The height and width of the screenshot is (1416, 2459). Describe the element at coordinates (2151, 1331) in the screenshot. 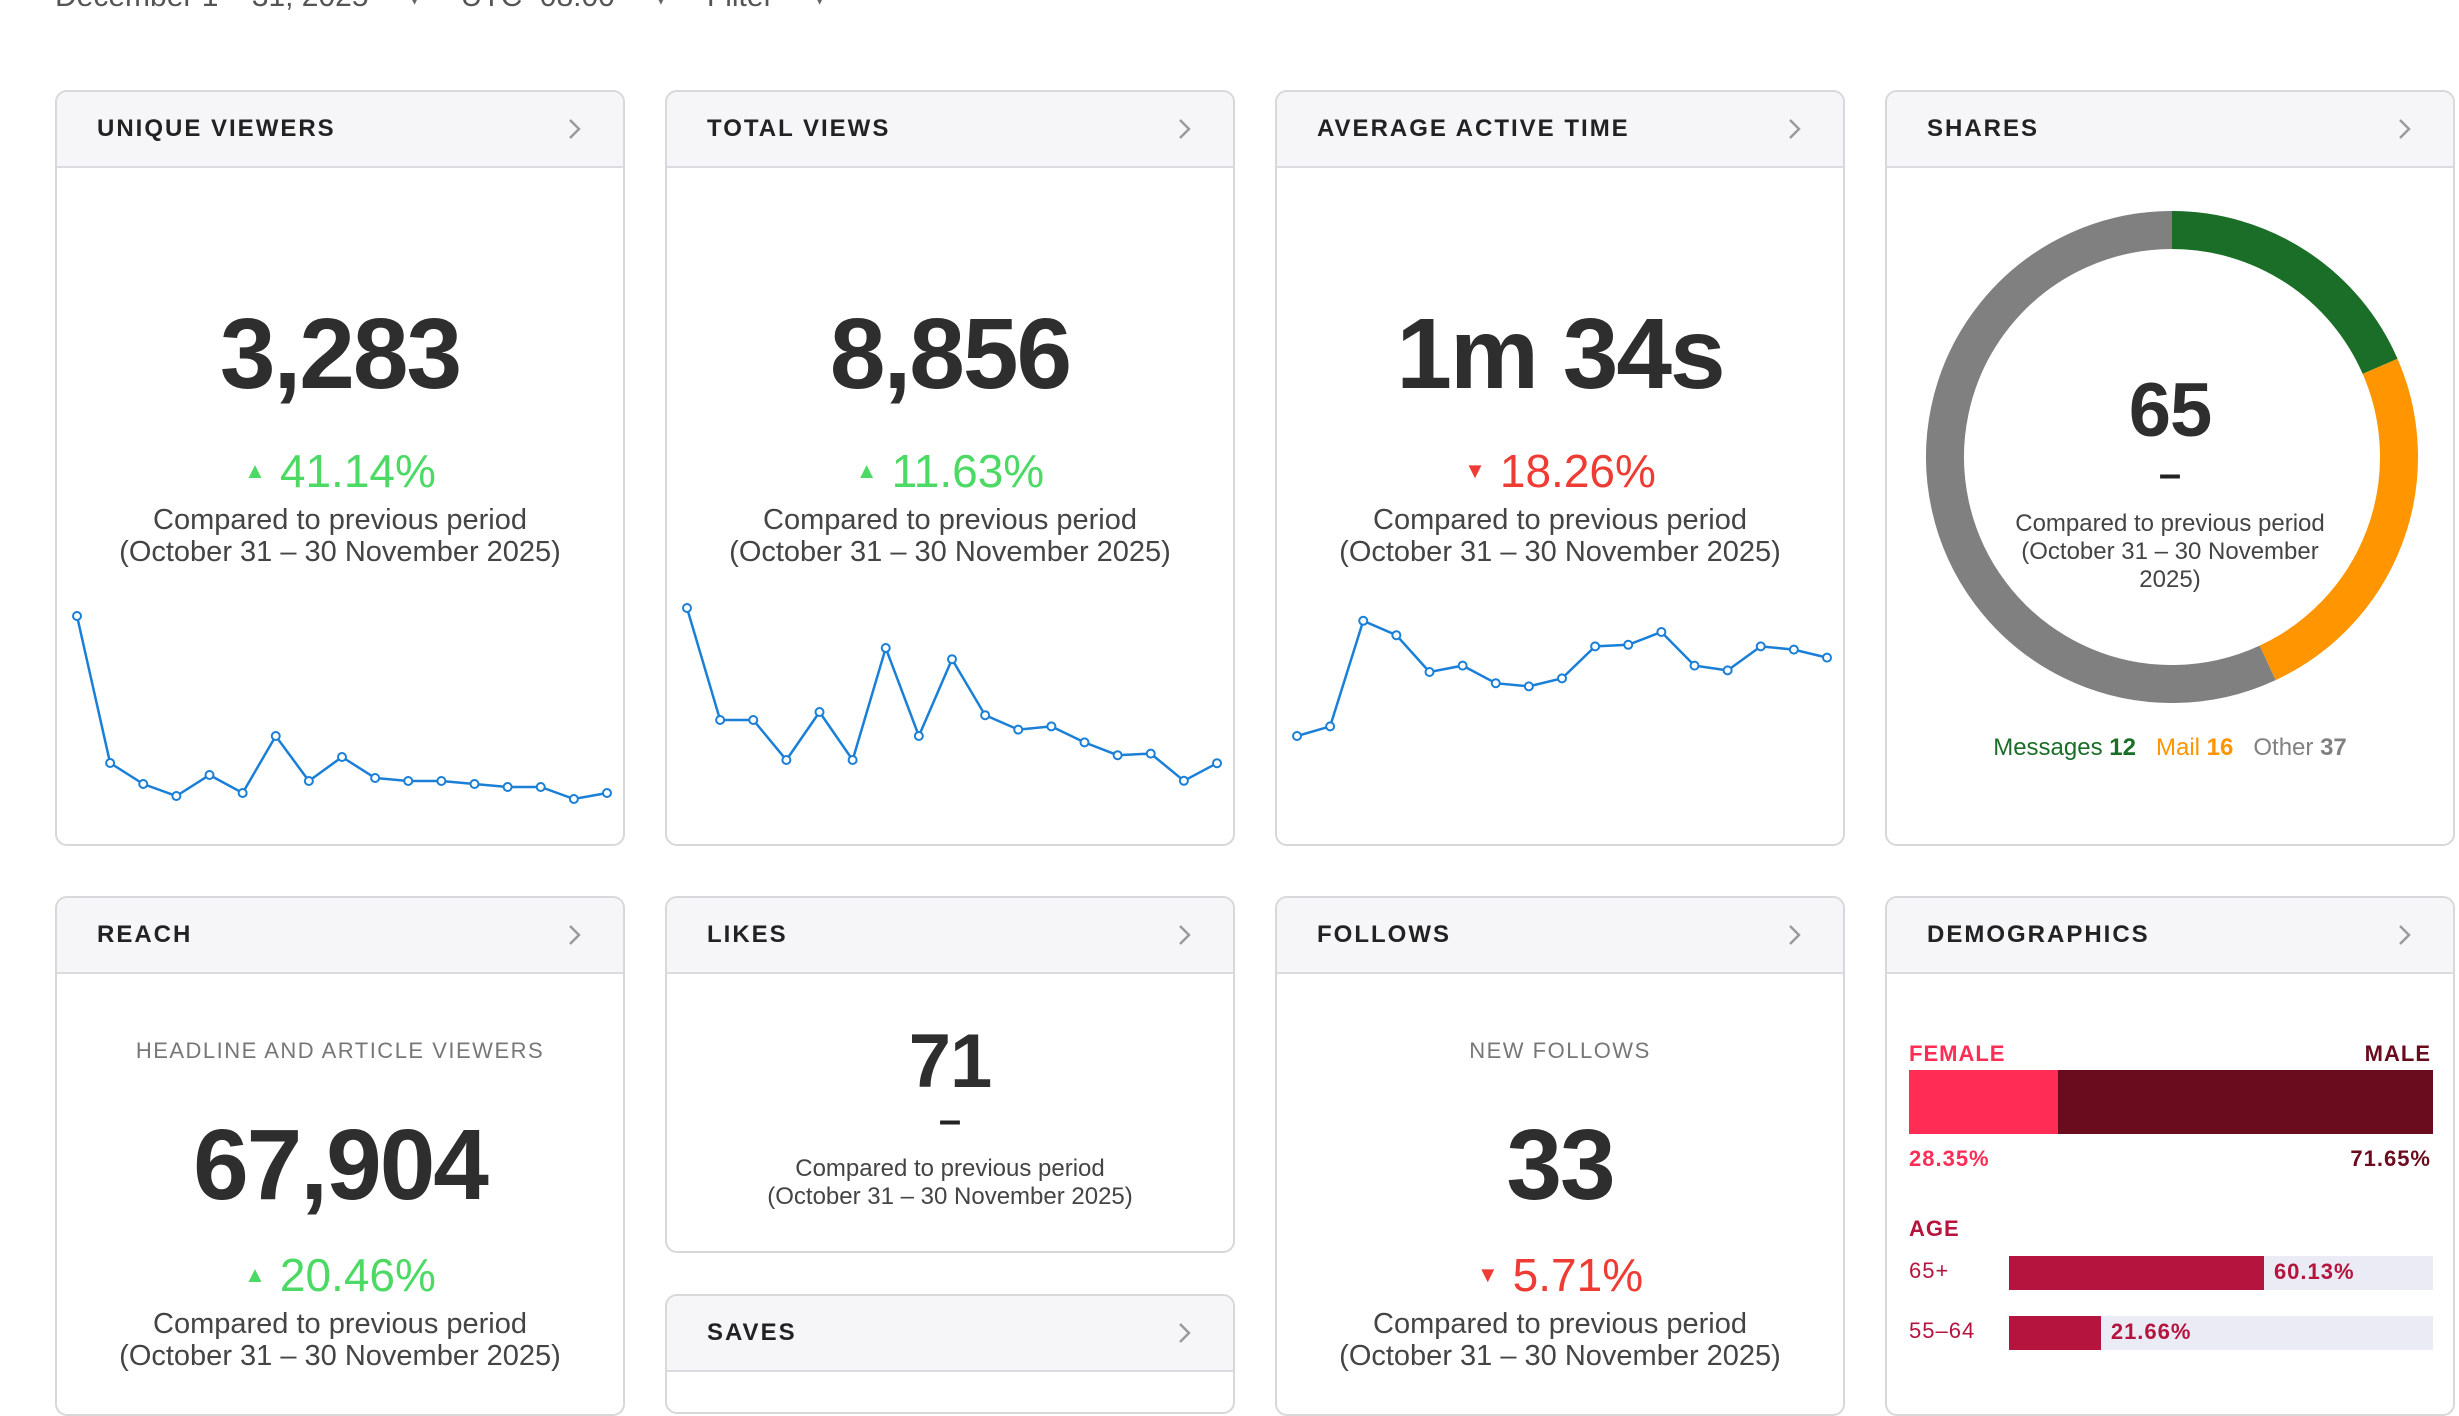

I see `age-group-percentage: 21.66%` at that location.